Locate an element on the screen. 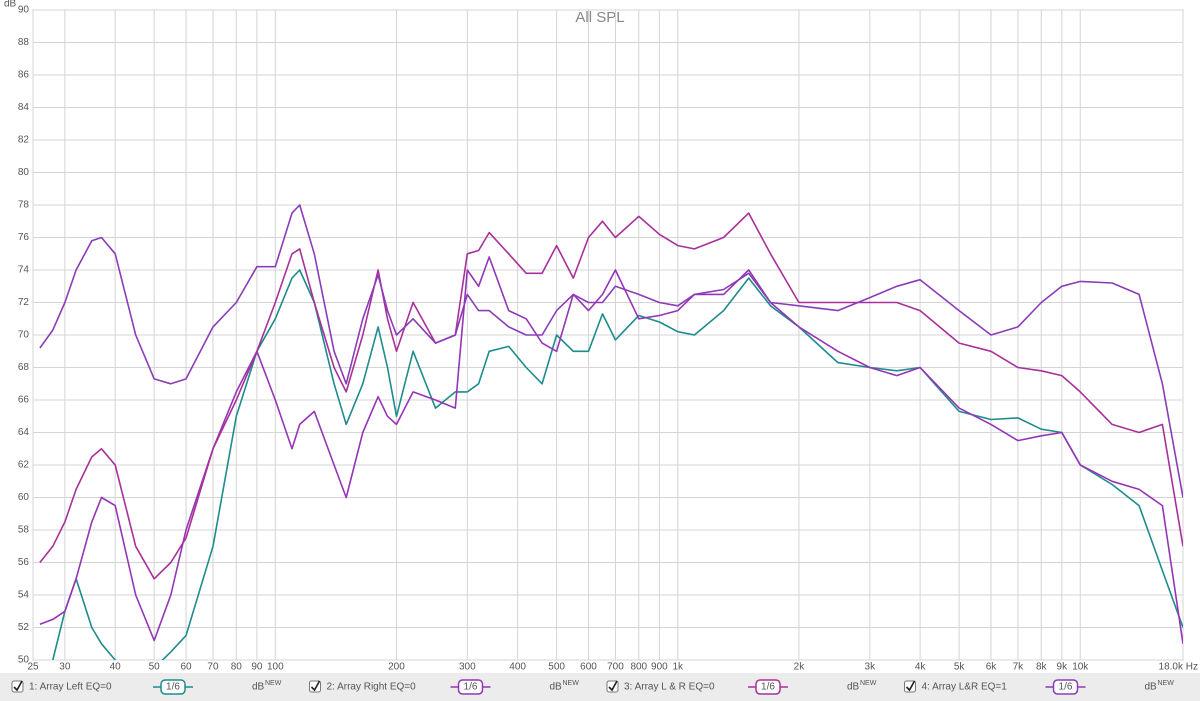 This screenshot has width=1200, height=701. y-tick-label: 60 is located at coordinates (24, 497).